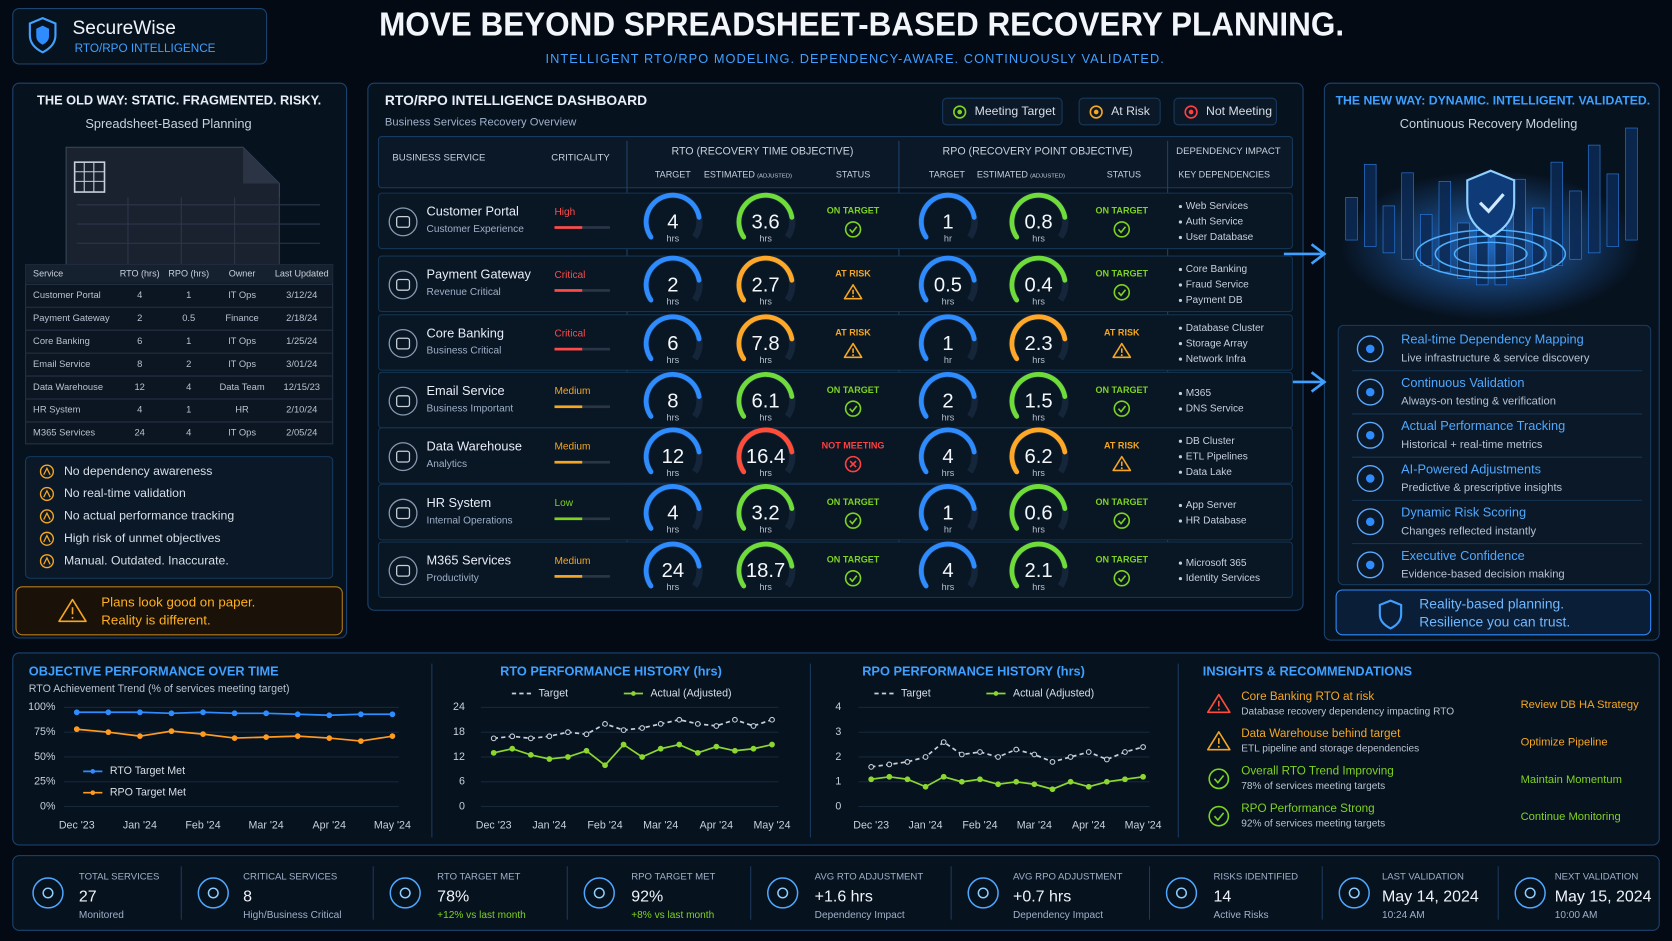 This screenshot has width=1672, height=941. What do you see at coordinates (563, 503) in the screenshot?
I see `criticality-label: Low` at bounding box center [563, 503].